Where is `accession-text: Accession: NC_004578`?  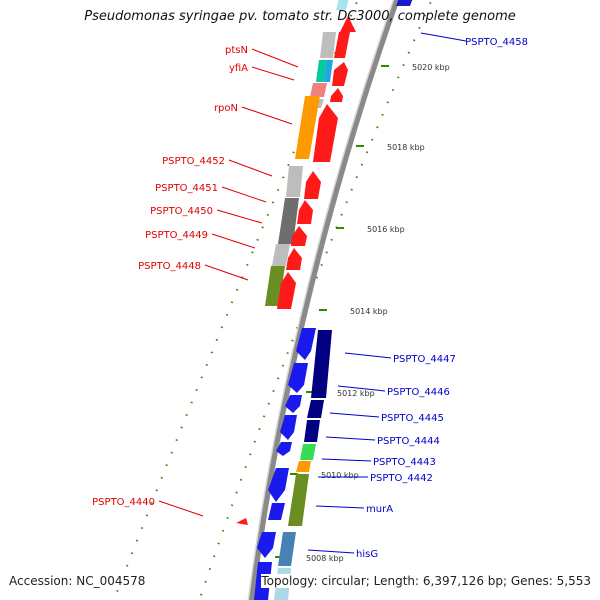
accession-text: Accession: NC_004578 is located at coordinates (77, 581).